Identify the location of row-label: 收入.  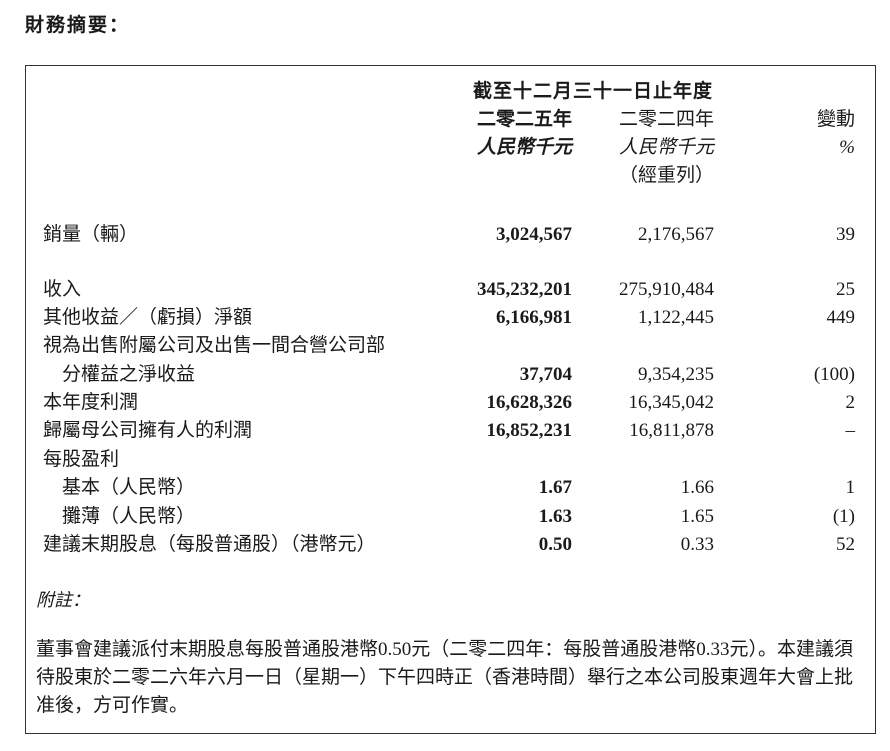
(62, 289).